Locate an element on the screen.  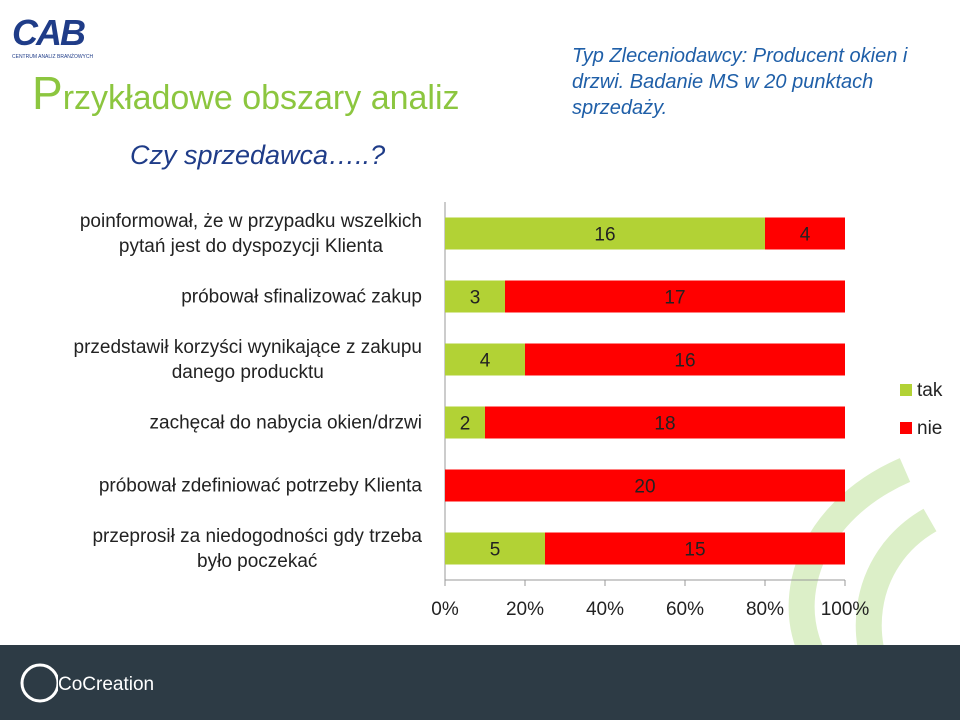
data-label: 5 is located at coordinates (495, 550).